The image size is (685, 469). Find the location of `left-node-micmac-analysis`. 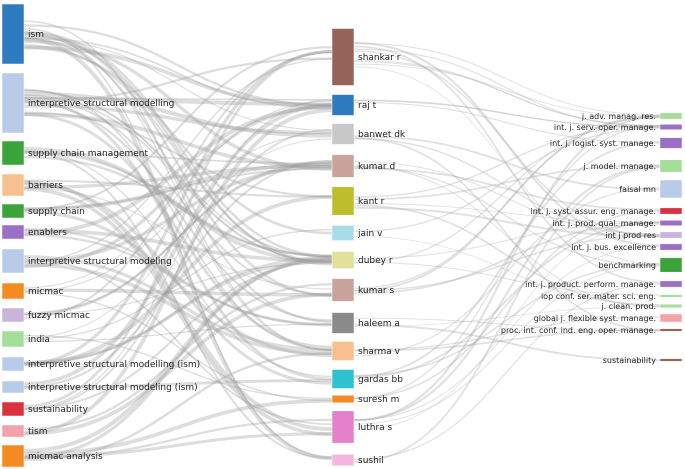

left-node-micmac-analysis is located at coordinates (13, 456).